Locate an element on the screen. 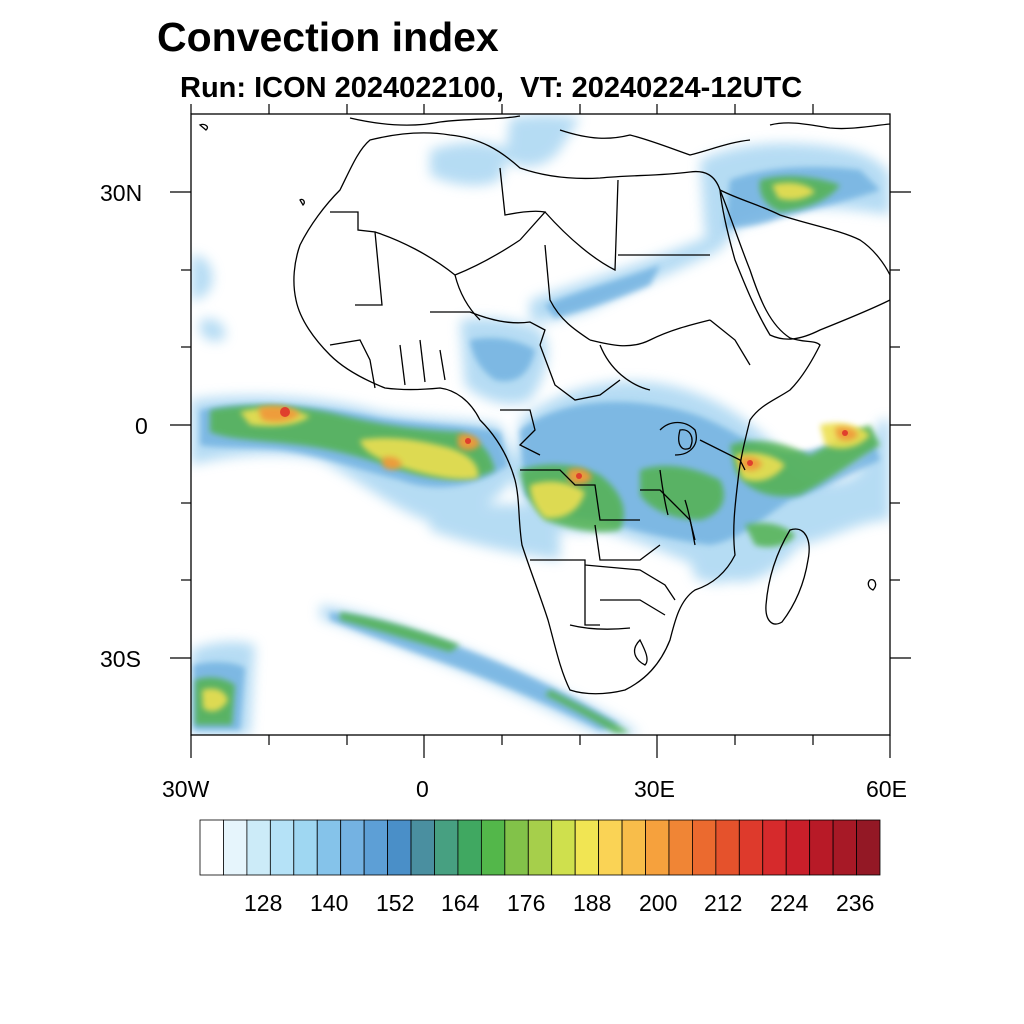  lat-label-equator: 0 is located at coordinates (141, 426).